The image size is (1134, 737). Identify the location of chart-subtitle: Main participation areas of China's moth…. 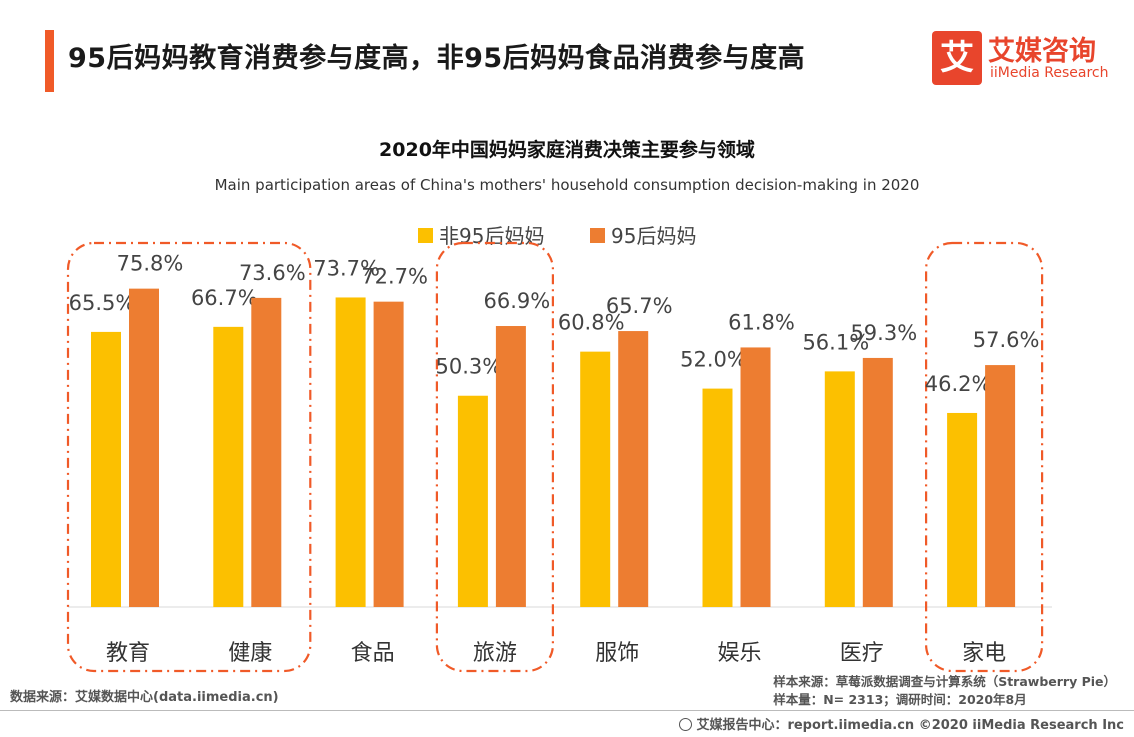
(567, 185).